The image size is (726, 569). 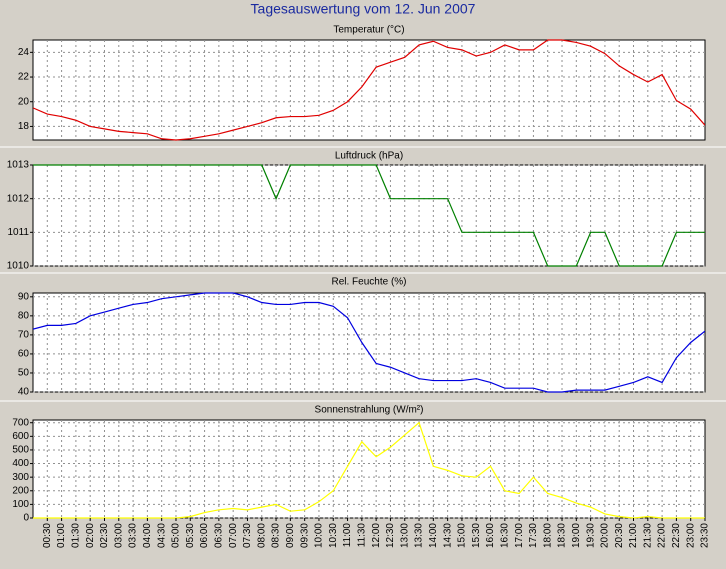 I want to click on x-tick-label: 16:00, so click(x=490, y=535).